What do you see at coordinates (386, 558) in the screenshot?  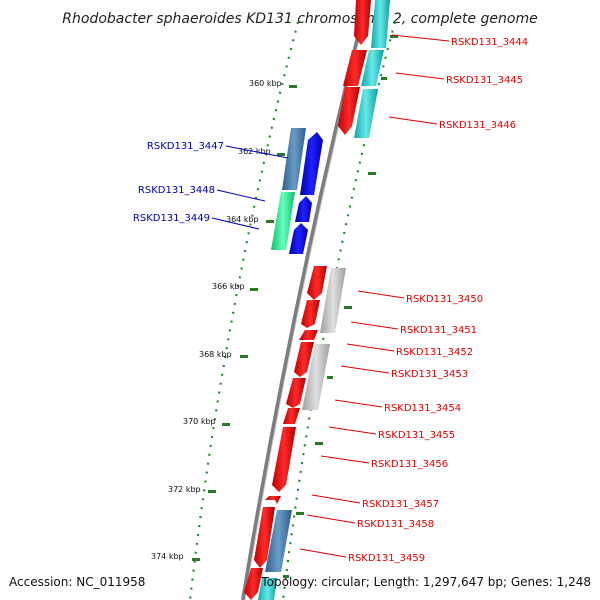 I see `gene-label-3459: RSKD131_3459` at bounding box center [386, 558].